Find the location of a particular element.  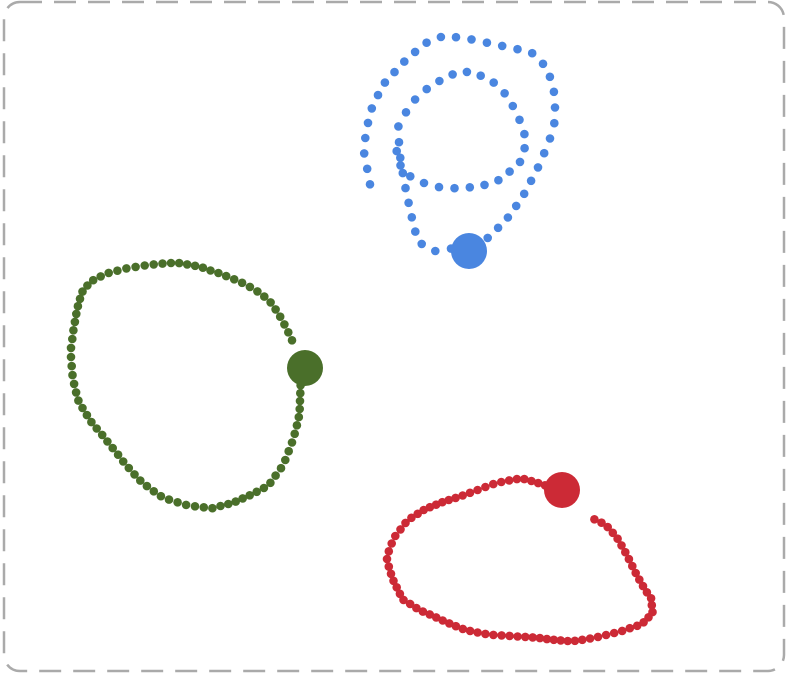

green-head-marker is located at coordinates (305, 368).